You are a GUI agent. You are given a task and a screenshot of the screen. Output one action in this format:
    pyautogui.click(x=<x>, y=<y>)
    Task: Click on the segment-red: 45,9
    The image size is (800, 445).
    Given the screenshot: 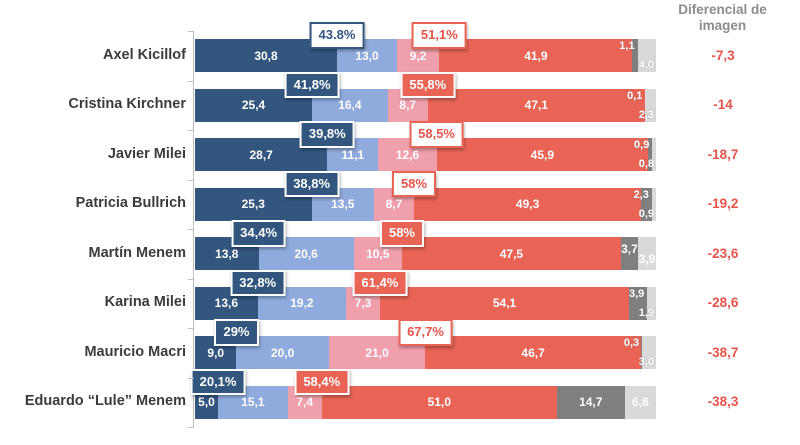 What is the action you would take?
    pyautogui.click(x=542, y=154)
    